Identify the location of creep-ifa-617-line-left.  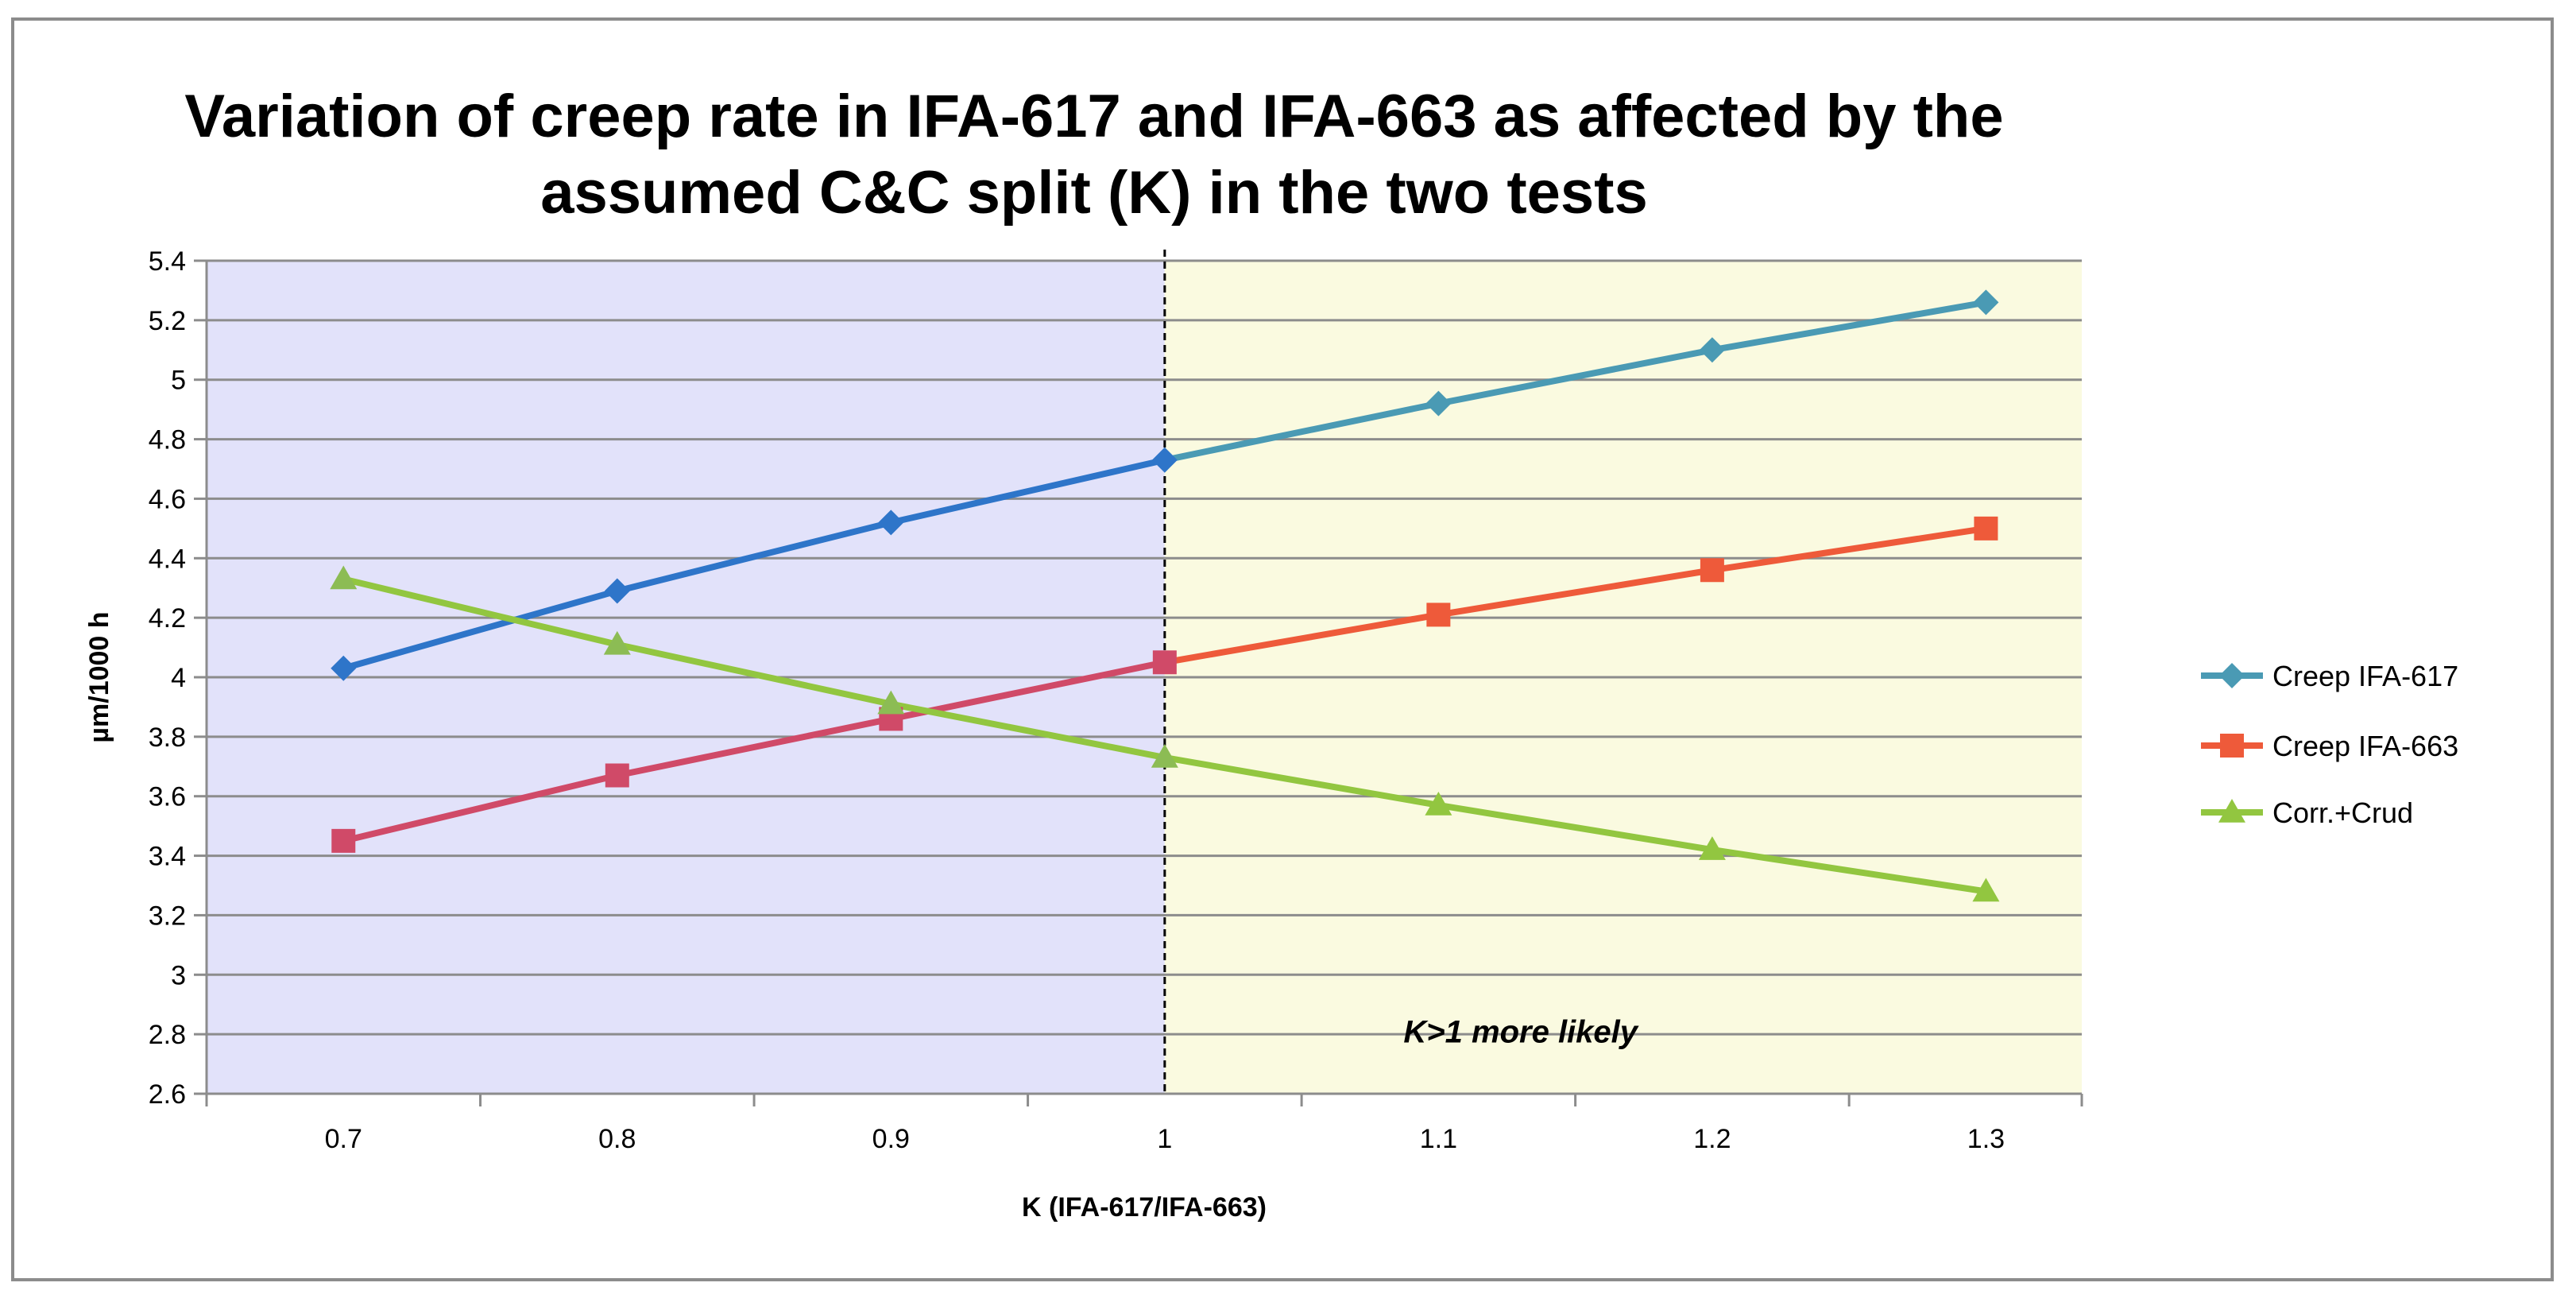
(754, 564).